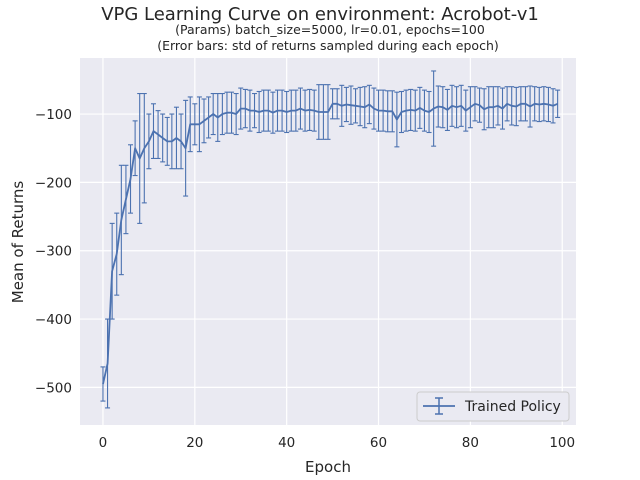 The width and height of the screenshot is (640, 480). Describe the element at coordinates (512, 407) in the screenshot. I see `legend-label-trained-policy: Trained Policy` at that location.